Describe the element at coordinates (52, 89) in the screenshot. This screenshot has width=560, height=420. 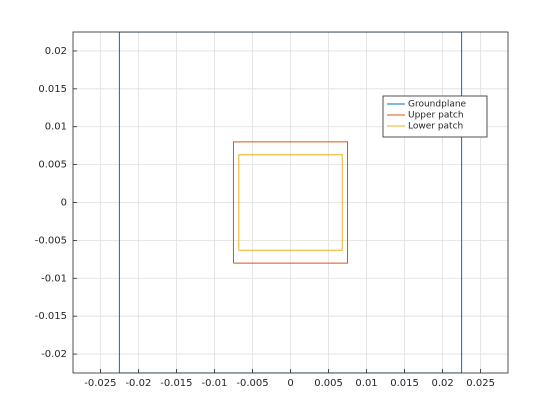
I see `y-tick-label: 0.015` at that location.